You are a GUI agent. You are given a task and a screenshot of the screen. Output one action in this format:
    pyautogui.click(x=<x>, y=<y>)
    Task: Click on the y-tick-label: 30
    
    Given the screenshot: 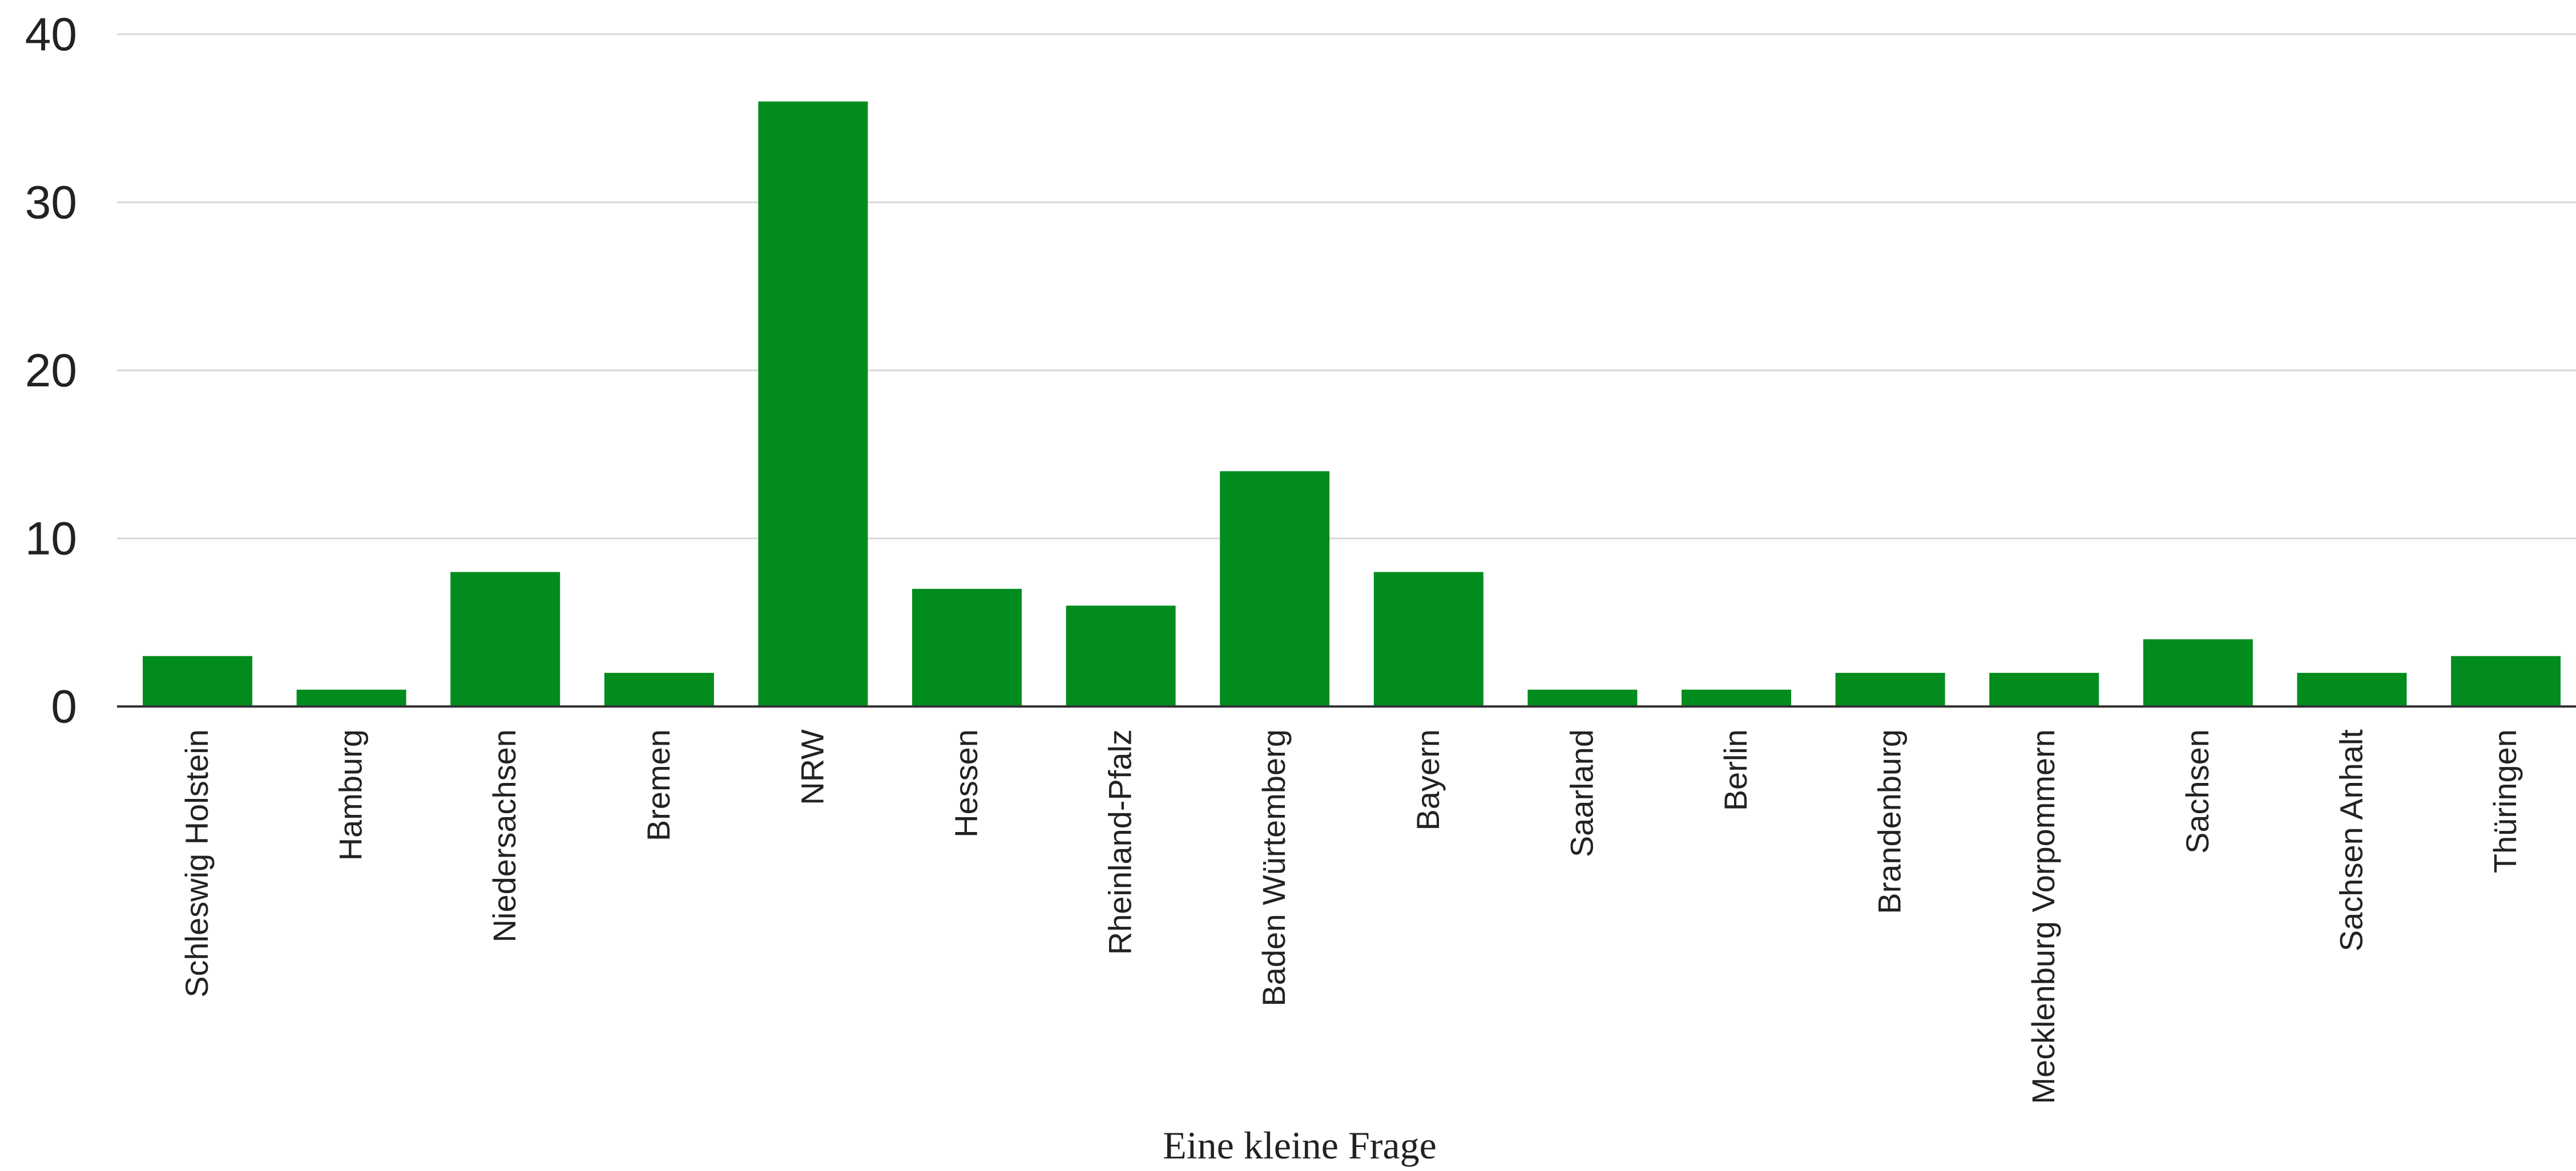 What is the action you would take?
    pyautogui.click(x=51, y=203)
    